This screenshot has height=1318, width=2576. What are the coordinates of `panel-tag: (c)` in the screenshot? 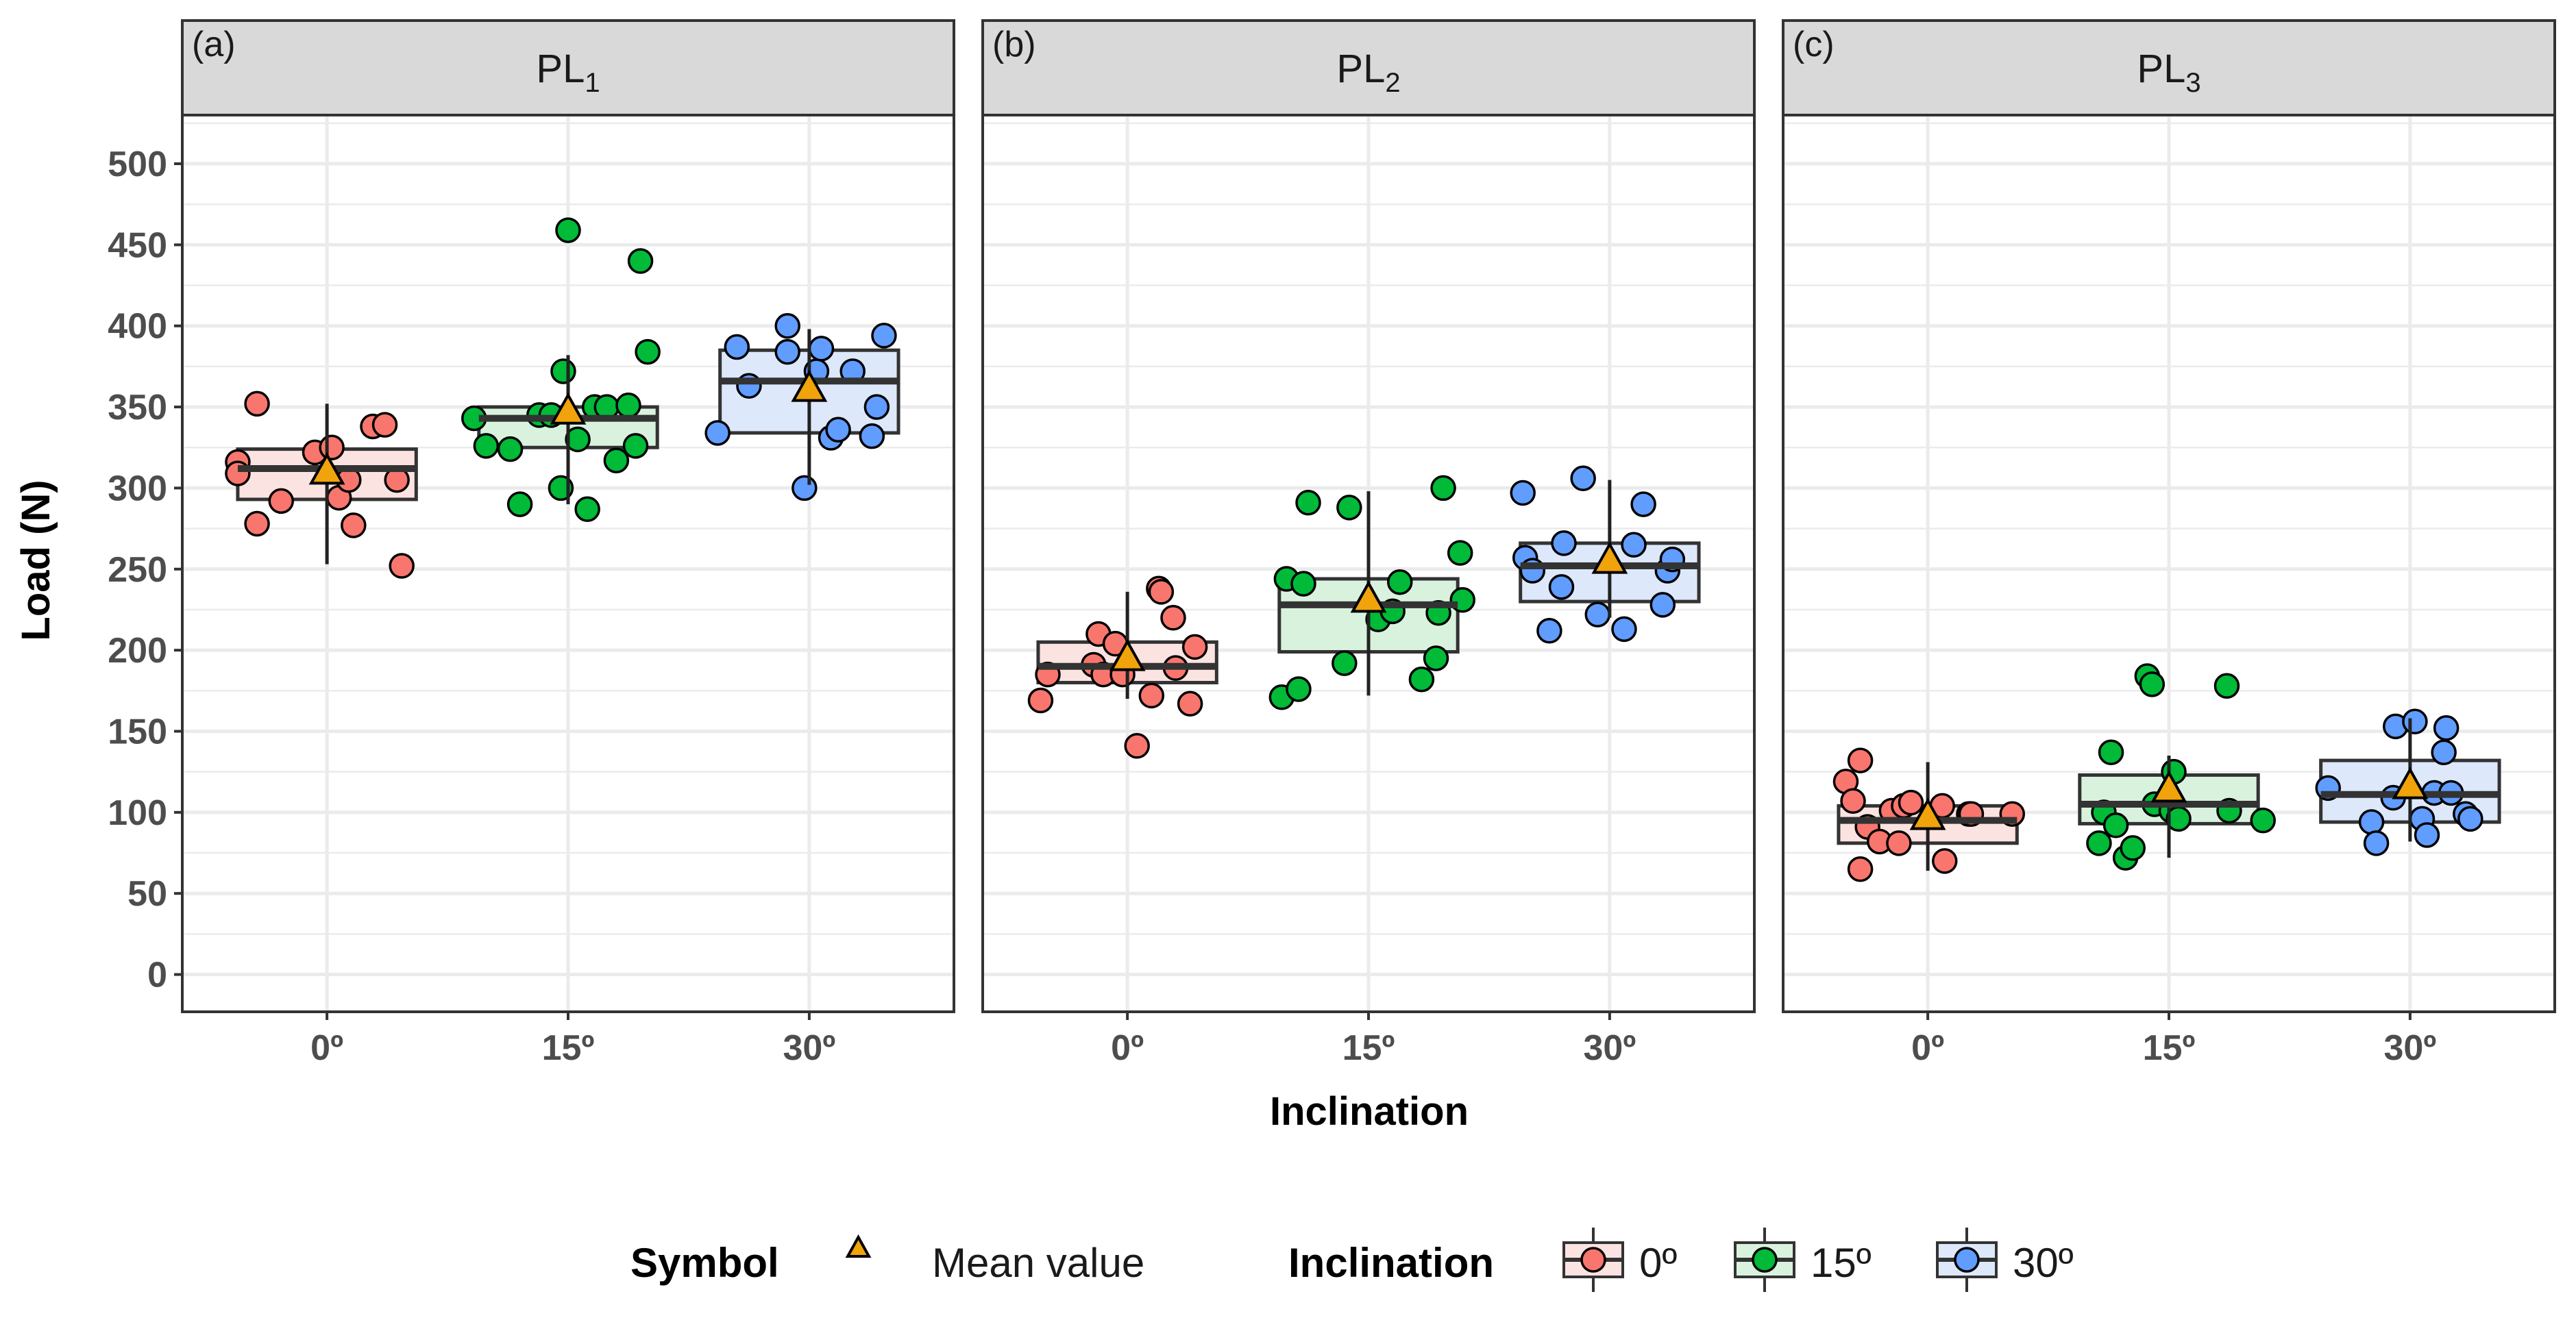 It's located at (1814, 44).